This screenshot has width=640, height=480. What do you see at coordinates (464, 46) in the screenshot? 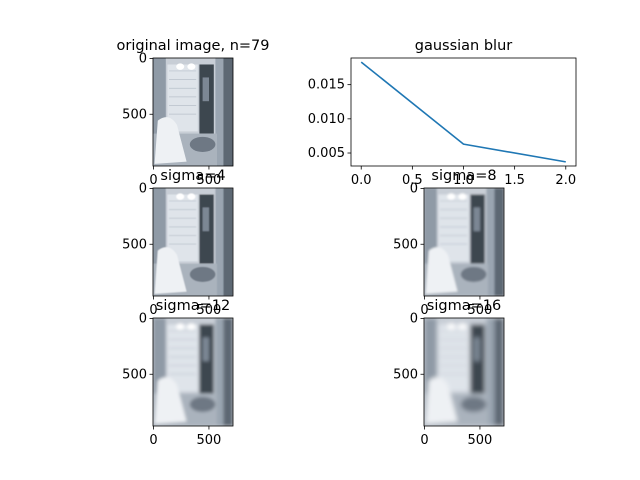
I see `panel-title: gaussian blur` at bounding box center [464, 46].